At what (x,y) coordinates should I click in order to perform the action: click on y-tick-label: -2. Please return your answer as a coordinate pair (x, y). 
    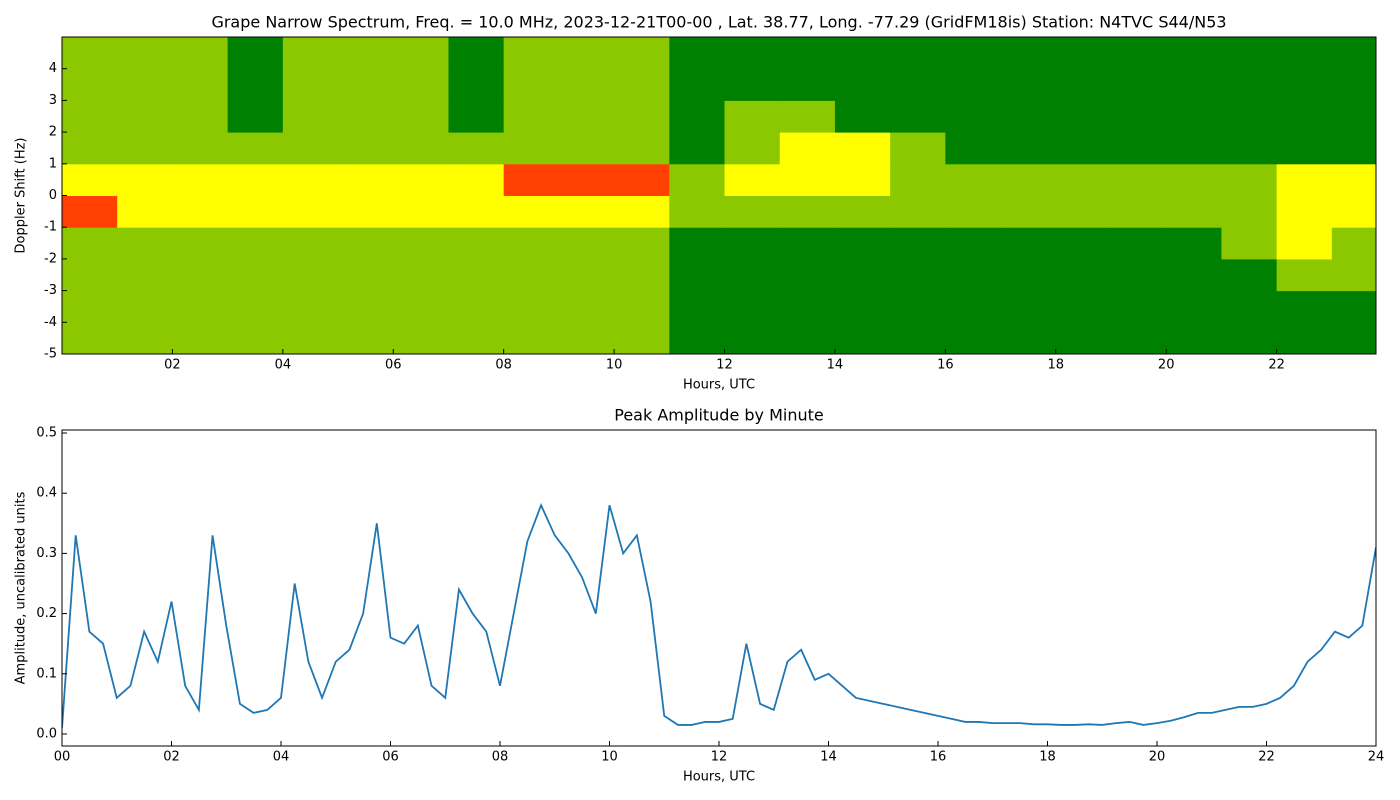
    Looking at the image, I should click on (50, 258).